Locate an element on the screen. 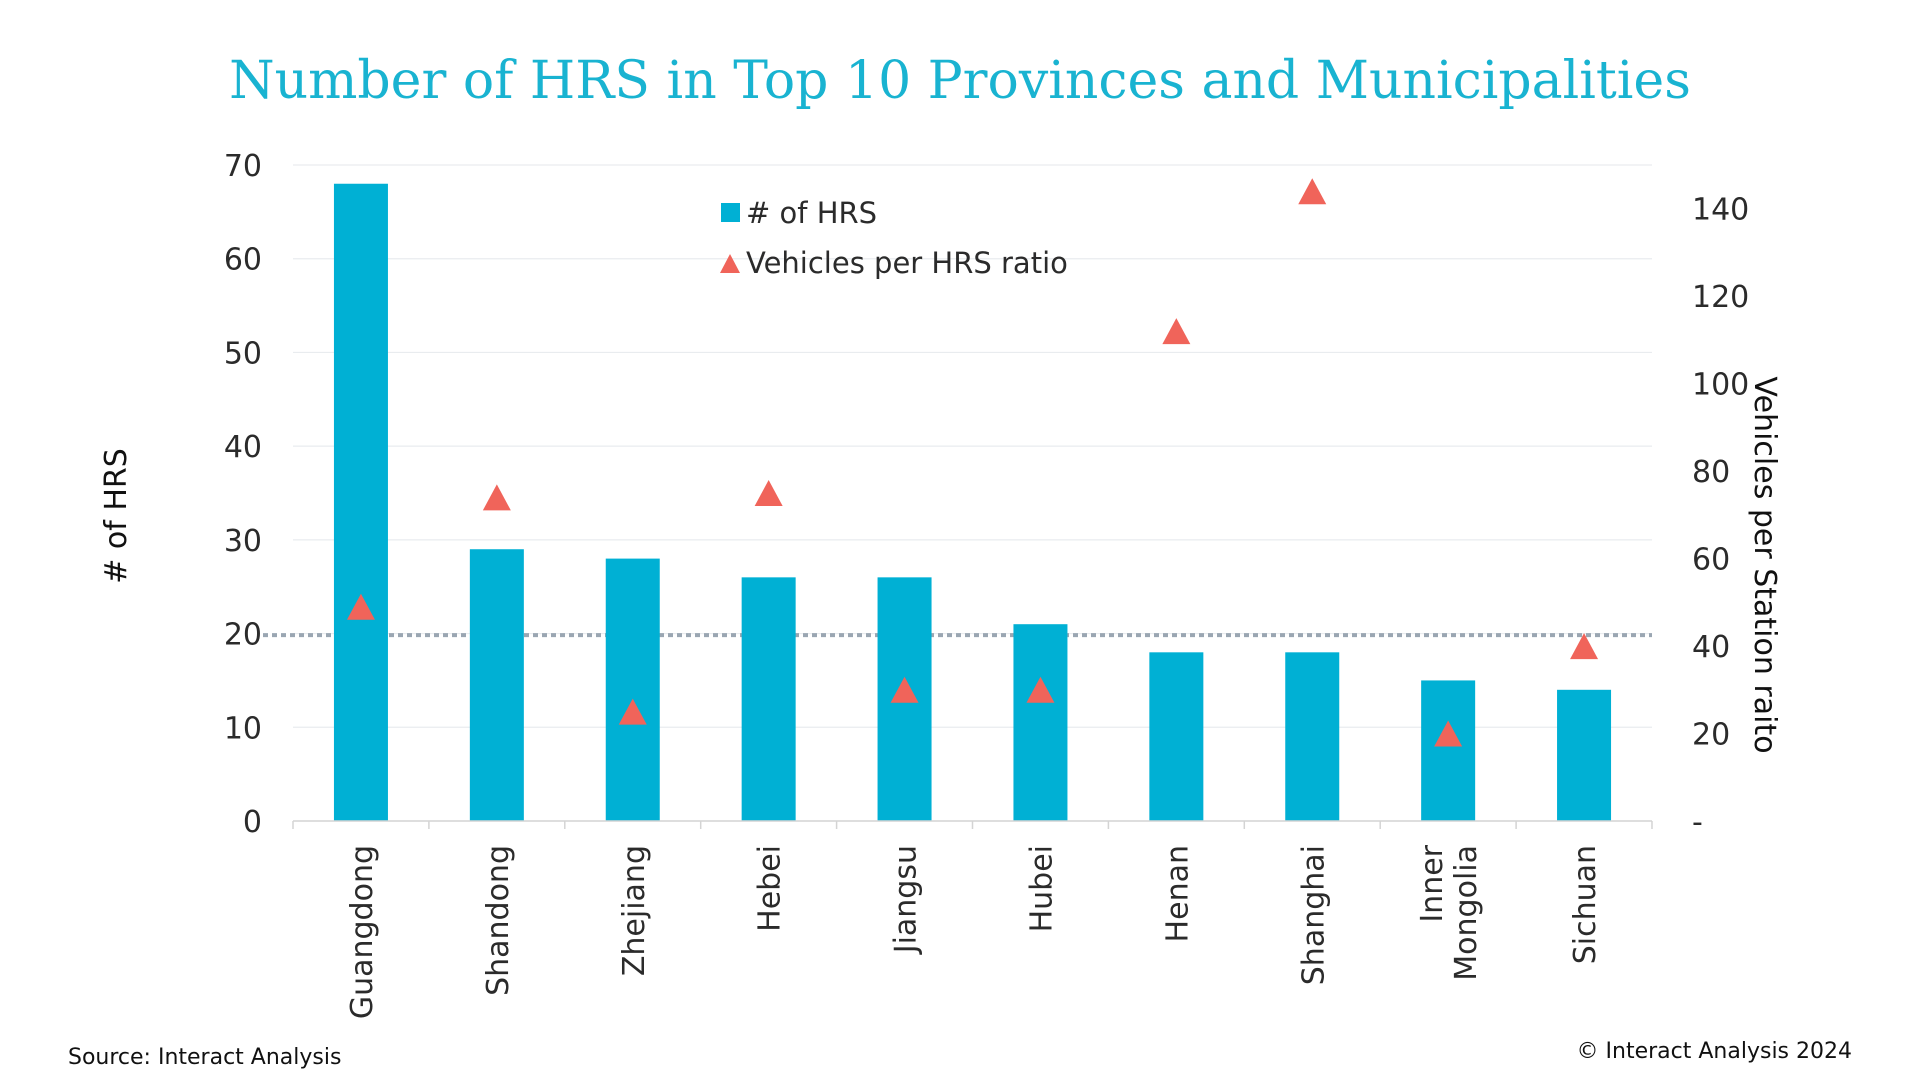  right-tick-label: 60 is located at coordinates (1711, 560).